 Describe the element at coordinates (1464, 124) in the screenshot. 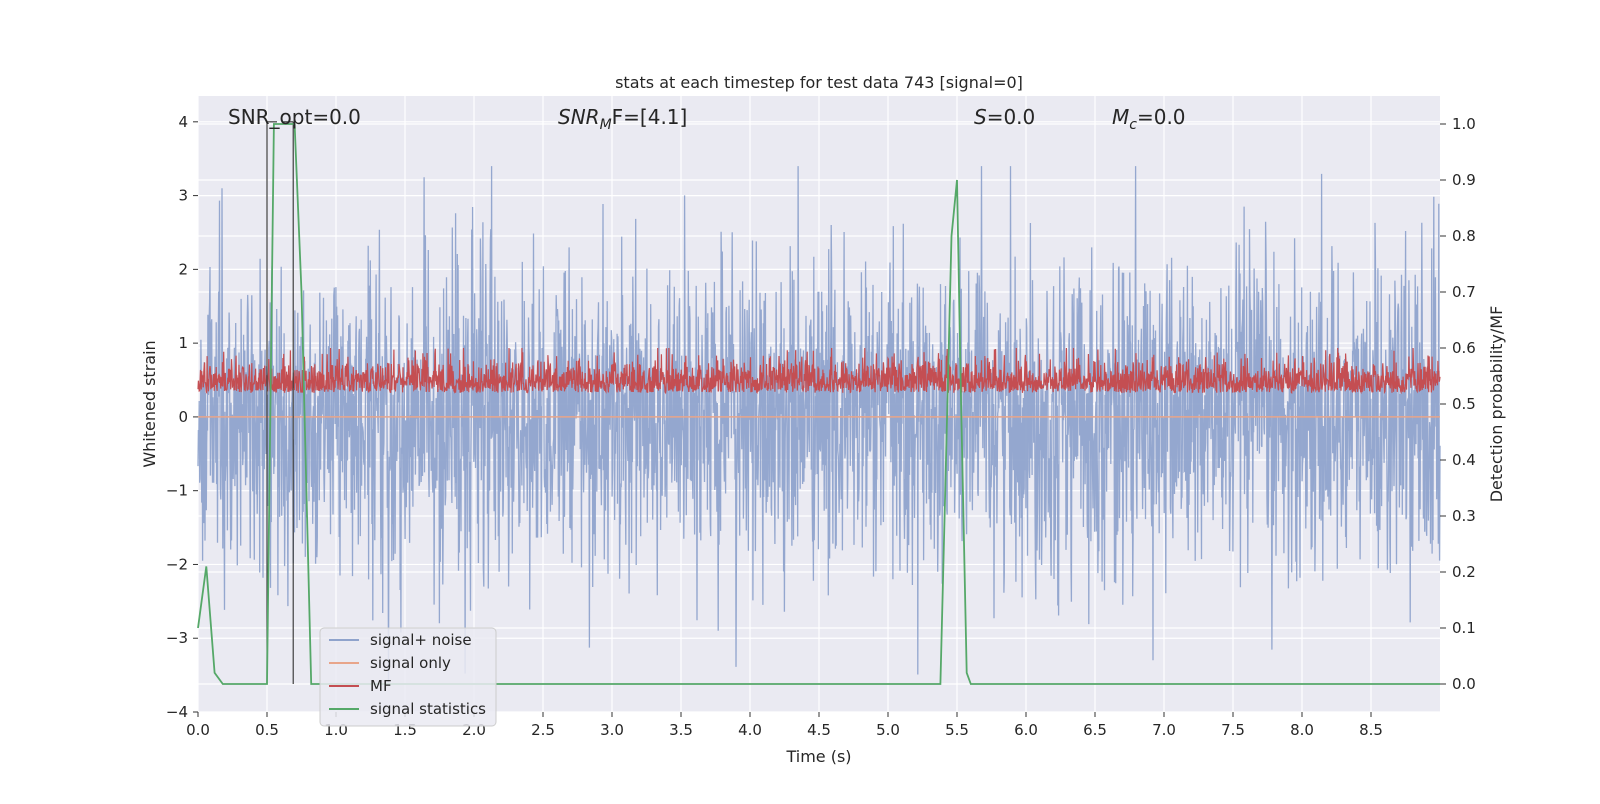

I see `y-tick-label-right: 1.0` at that location.